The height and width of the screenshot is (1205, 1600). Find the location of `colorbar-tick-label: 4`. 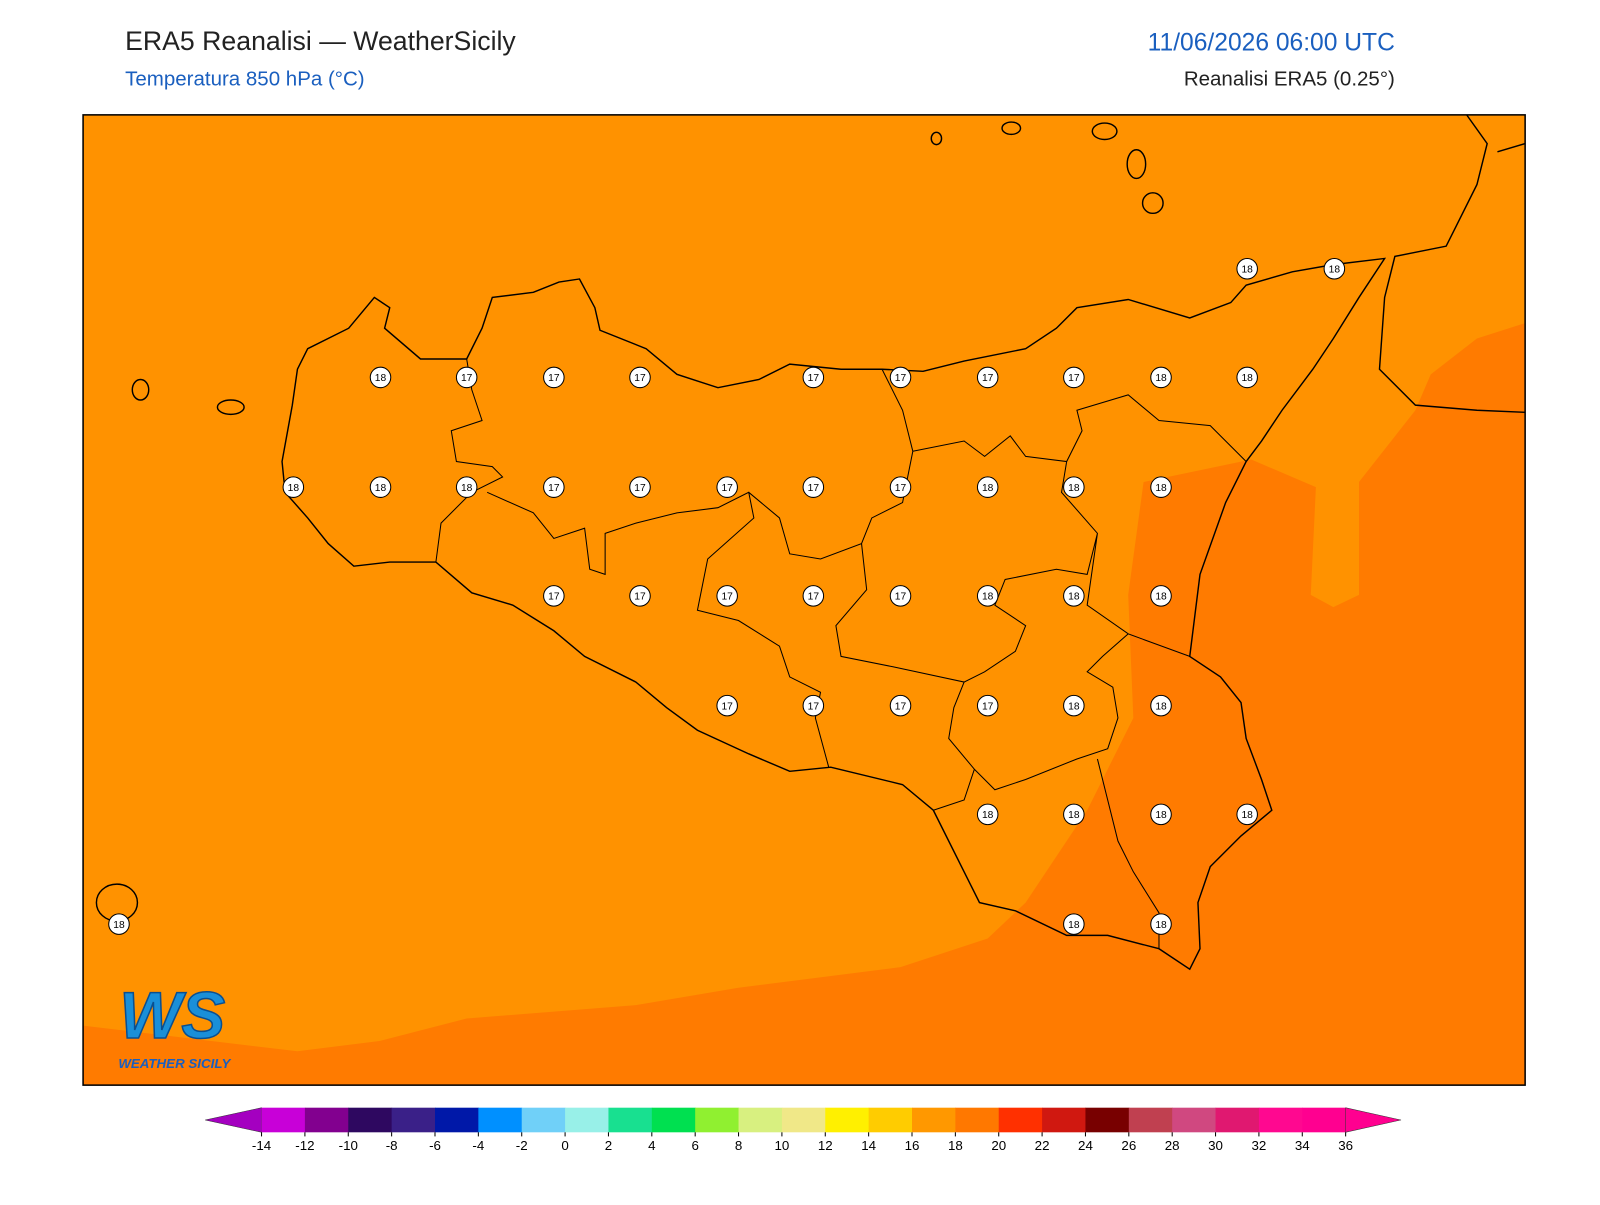

colorbar-tick-label: 4 is located at coordinates (652, 1145).